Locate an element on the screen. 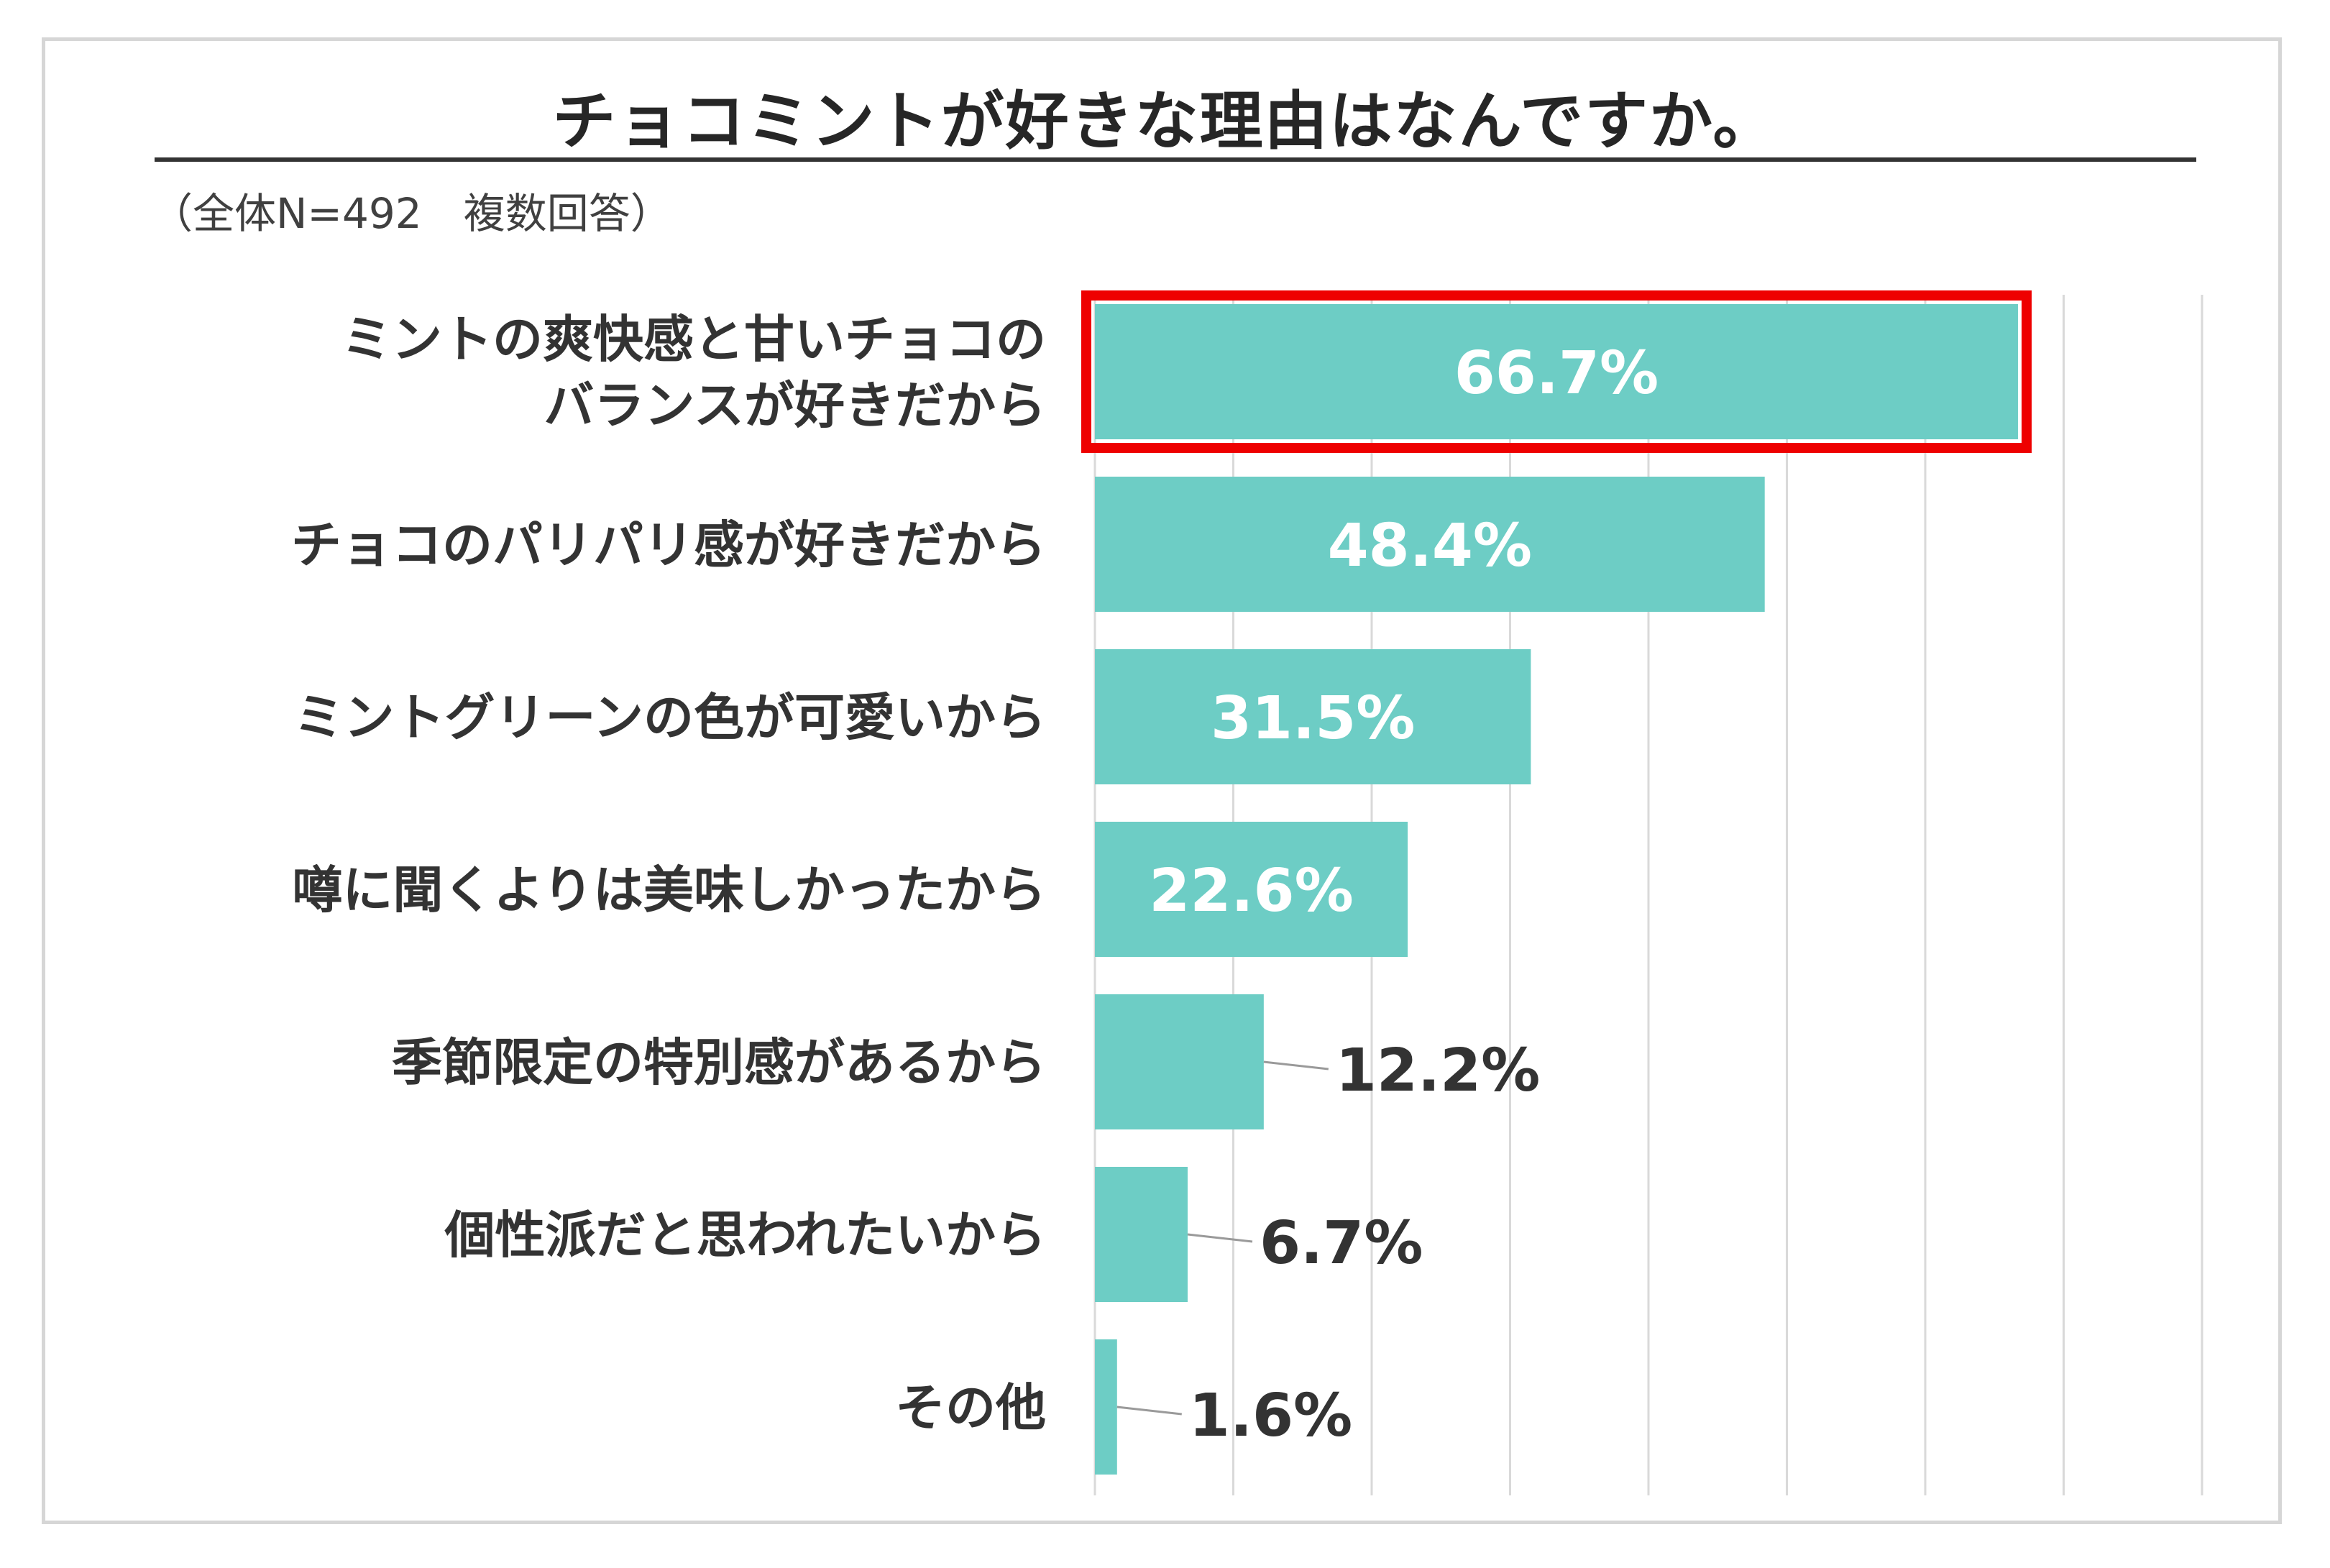  chart-subtitle: （全体N=492 複数回答） is located at coordinates (411, 213).